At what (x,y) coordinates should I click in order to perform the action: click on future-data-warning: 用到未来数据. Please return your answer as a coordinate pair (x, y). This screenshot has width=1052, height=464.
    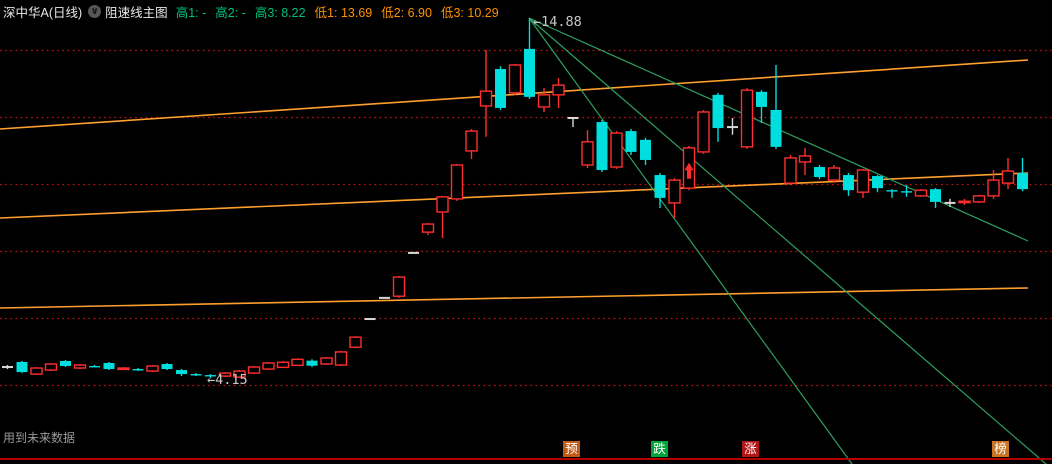
    Looking at the image, I should click on (39, 438).